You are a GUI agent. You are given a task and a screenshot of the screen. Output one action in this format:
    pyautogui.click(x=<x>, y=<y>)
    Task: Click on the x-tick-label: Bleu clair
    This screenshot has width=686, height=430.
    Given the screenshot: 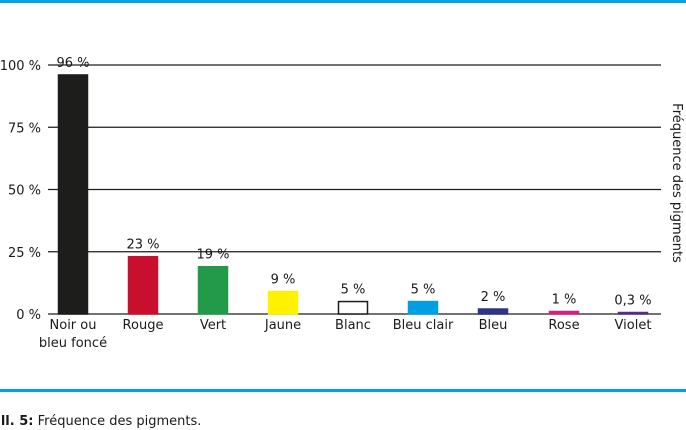 What is the action you would take?
    pyautogui.click(x=423, y=325)
    